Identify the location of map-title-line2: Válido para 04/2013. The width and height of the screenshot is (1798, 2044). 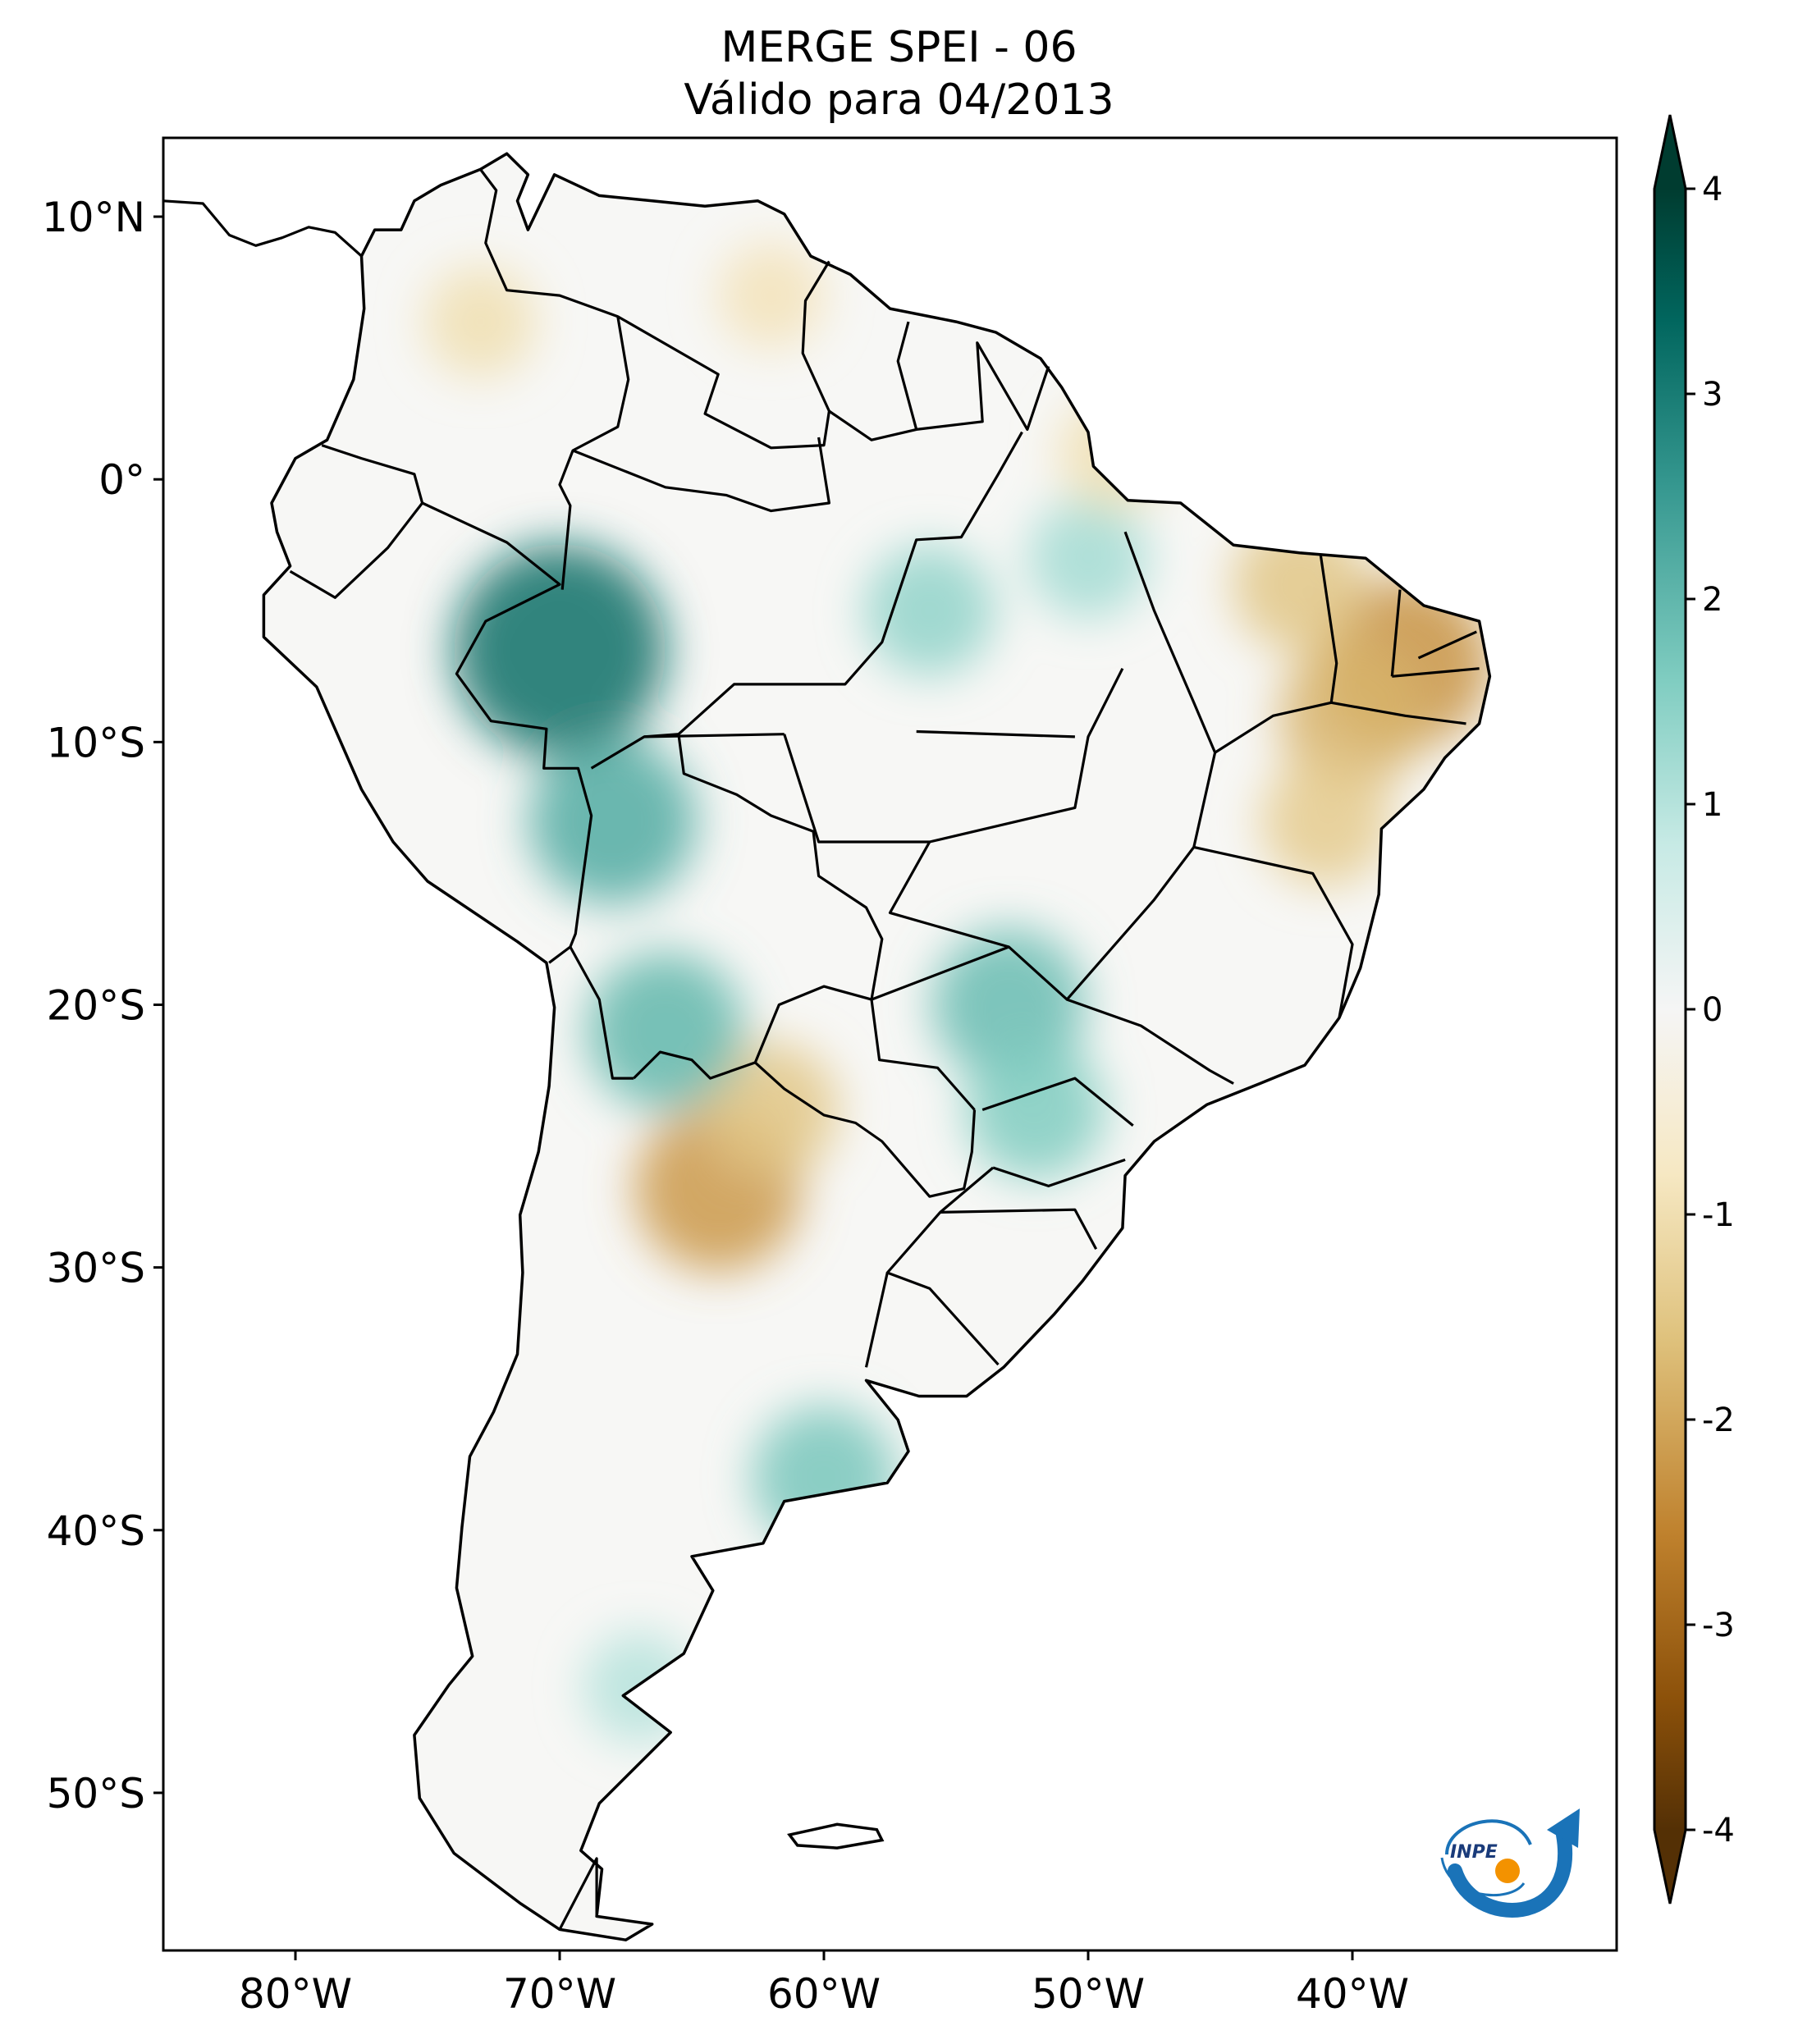
(899, 100).